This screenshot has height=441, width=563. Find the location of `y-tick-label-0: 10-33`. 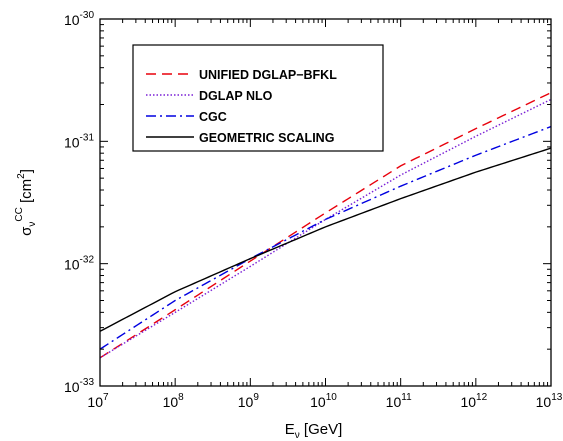

y-tick-label-0: 10-33 is located at coordinates (79, 386).